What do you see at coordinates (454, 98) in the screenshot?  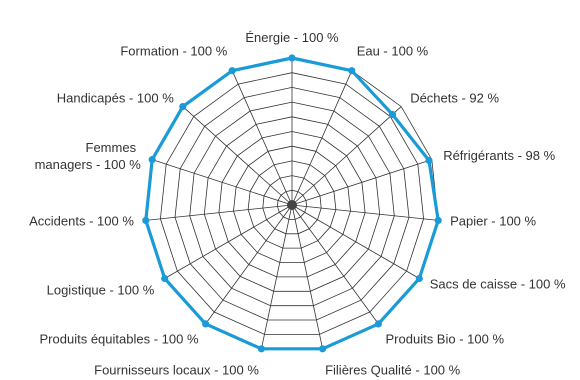 I see `axis-label: Déchets - 92 %` at bounding box center [454, 98].